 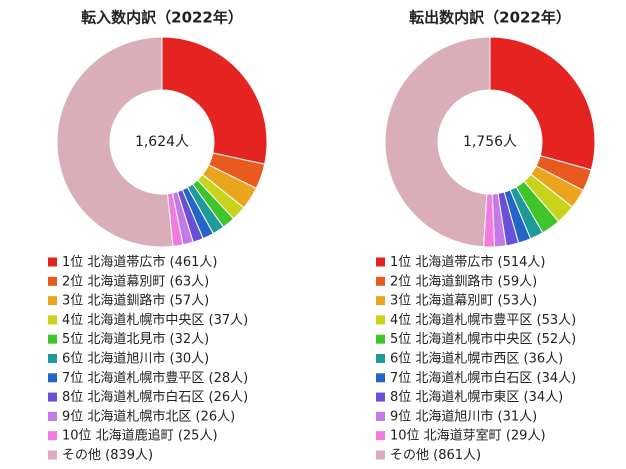 I want to click on legend-label: 3位 北海道幕別町 (53人), so click(x=463, y=300).